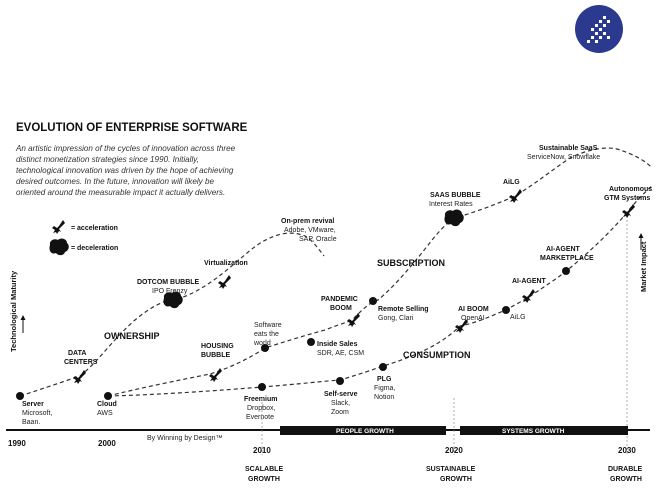 The image size is (656, 500). Describe the element at coordinates (529, 281) in the screenshot. I see `ai-agent-label: AI-AGENT` at that location.